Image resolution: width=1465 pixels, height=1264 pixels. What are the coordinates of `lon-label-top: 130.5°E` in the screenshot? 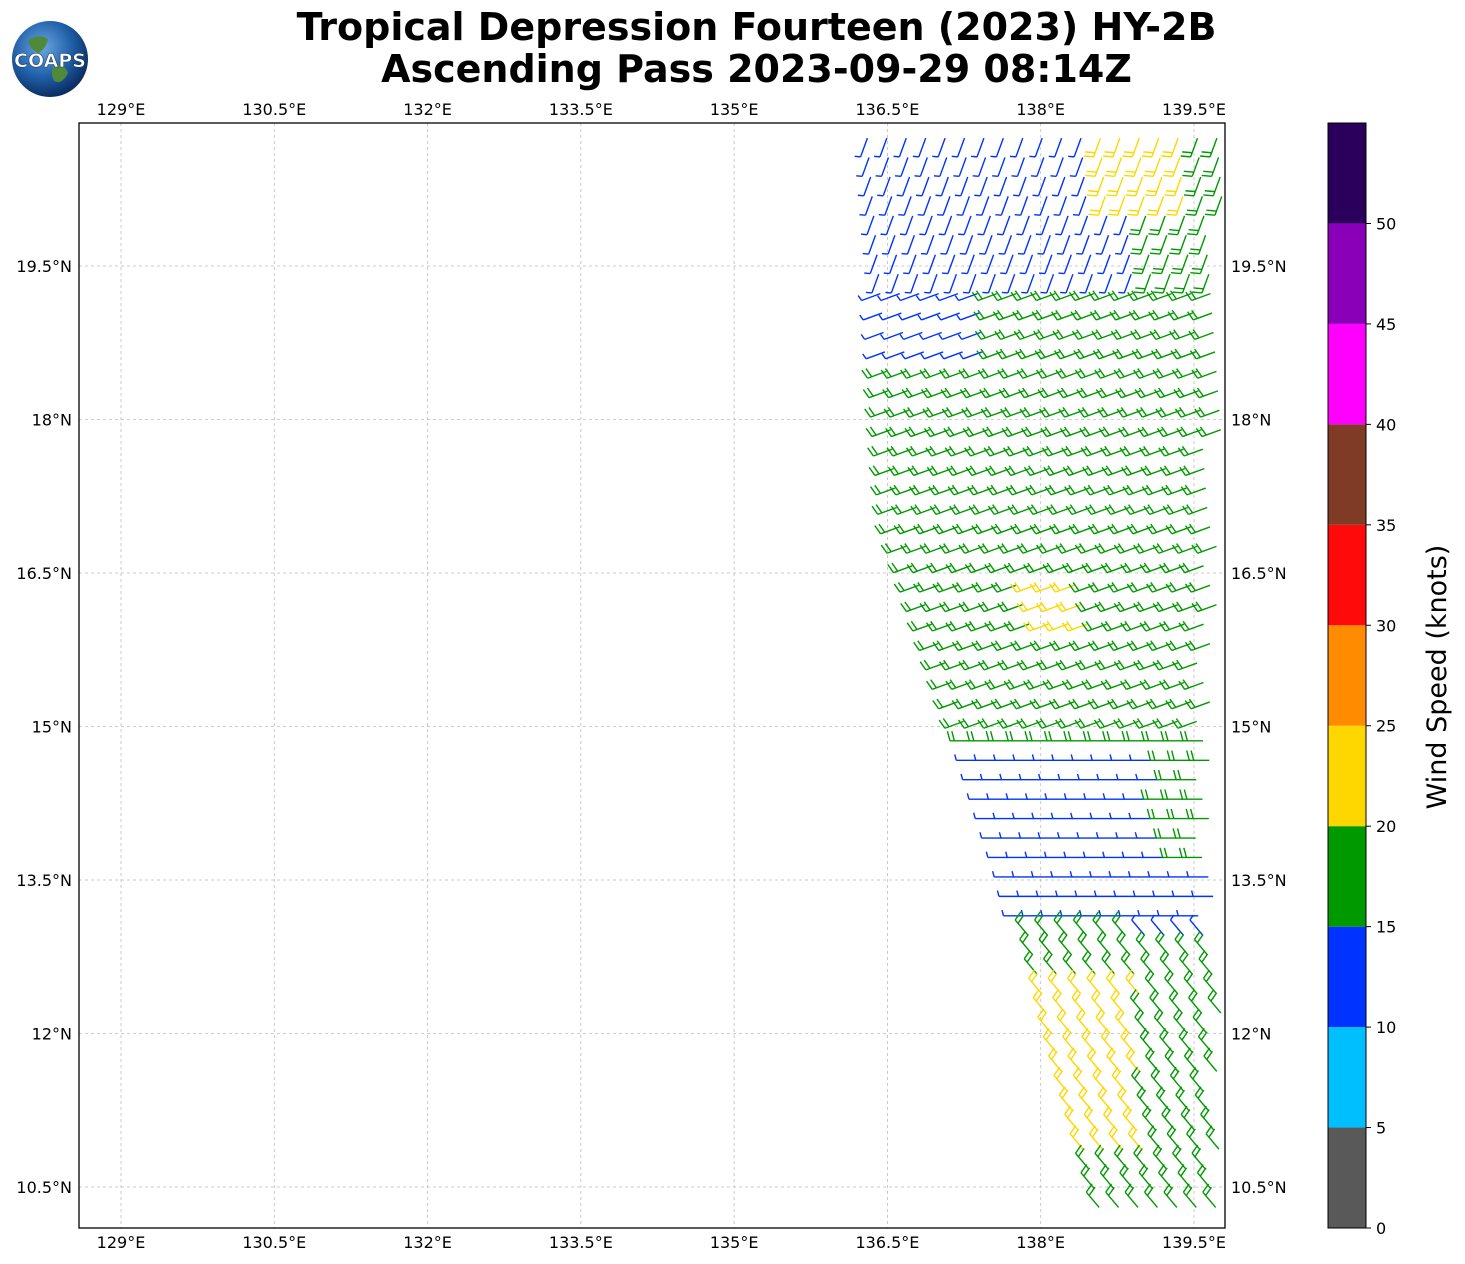 It's located at (274, 109).